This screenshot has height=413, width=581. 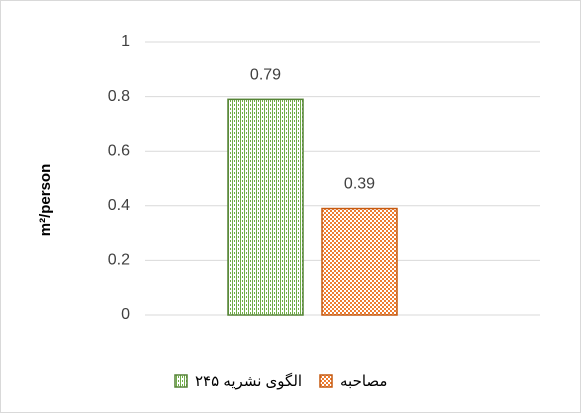 I want to click on y-tick-label: 0.4, so click(x=119, y=205).